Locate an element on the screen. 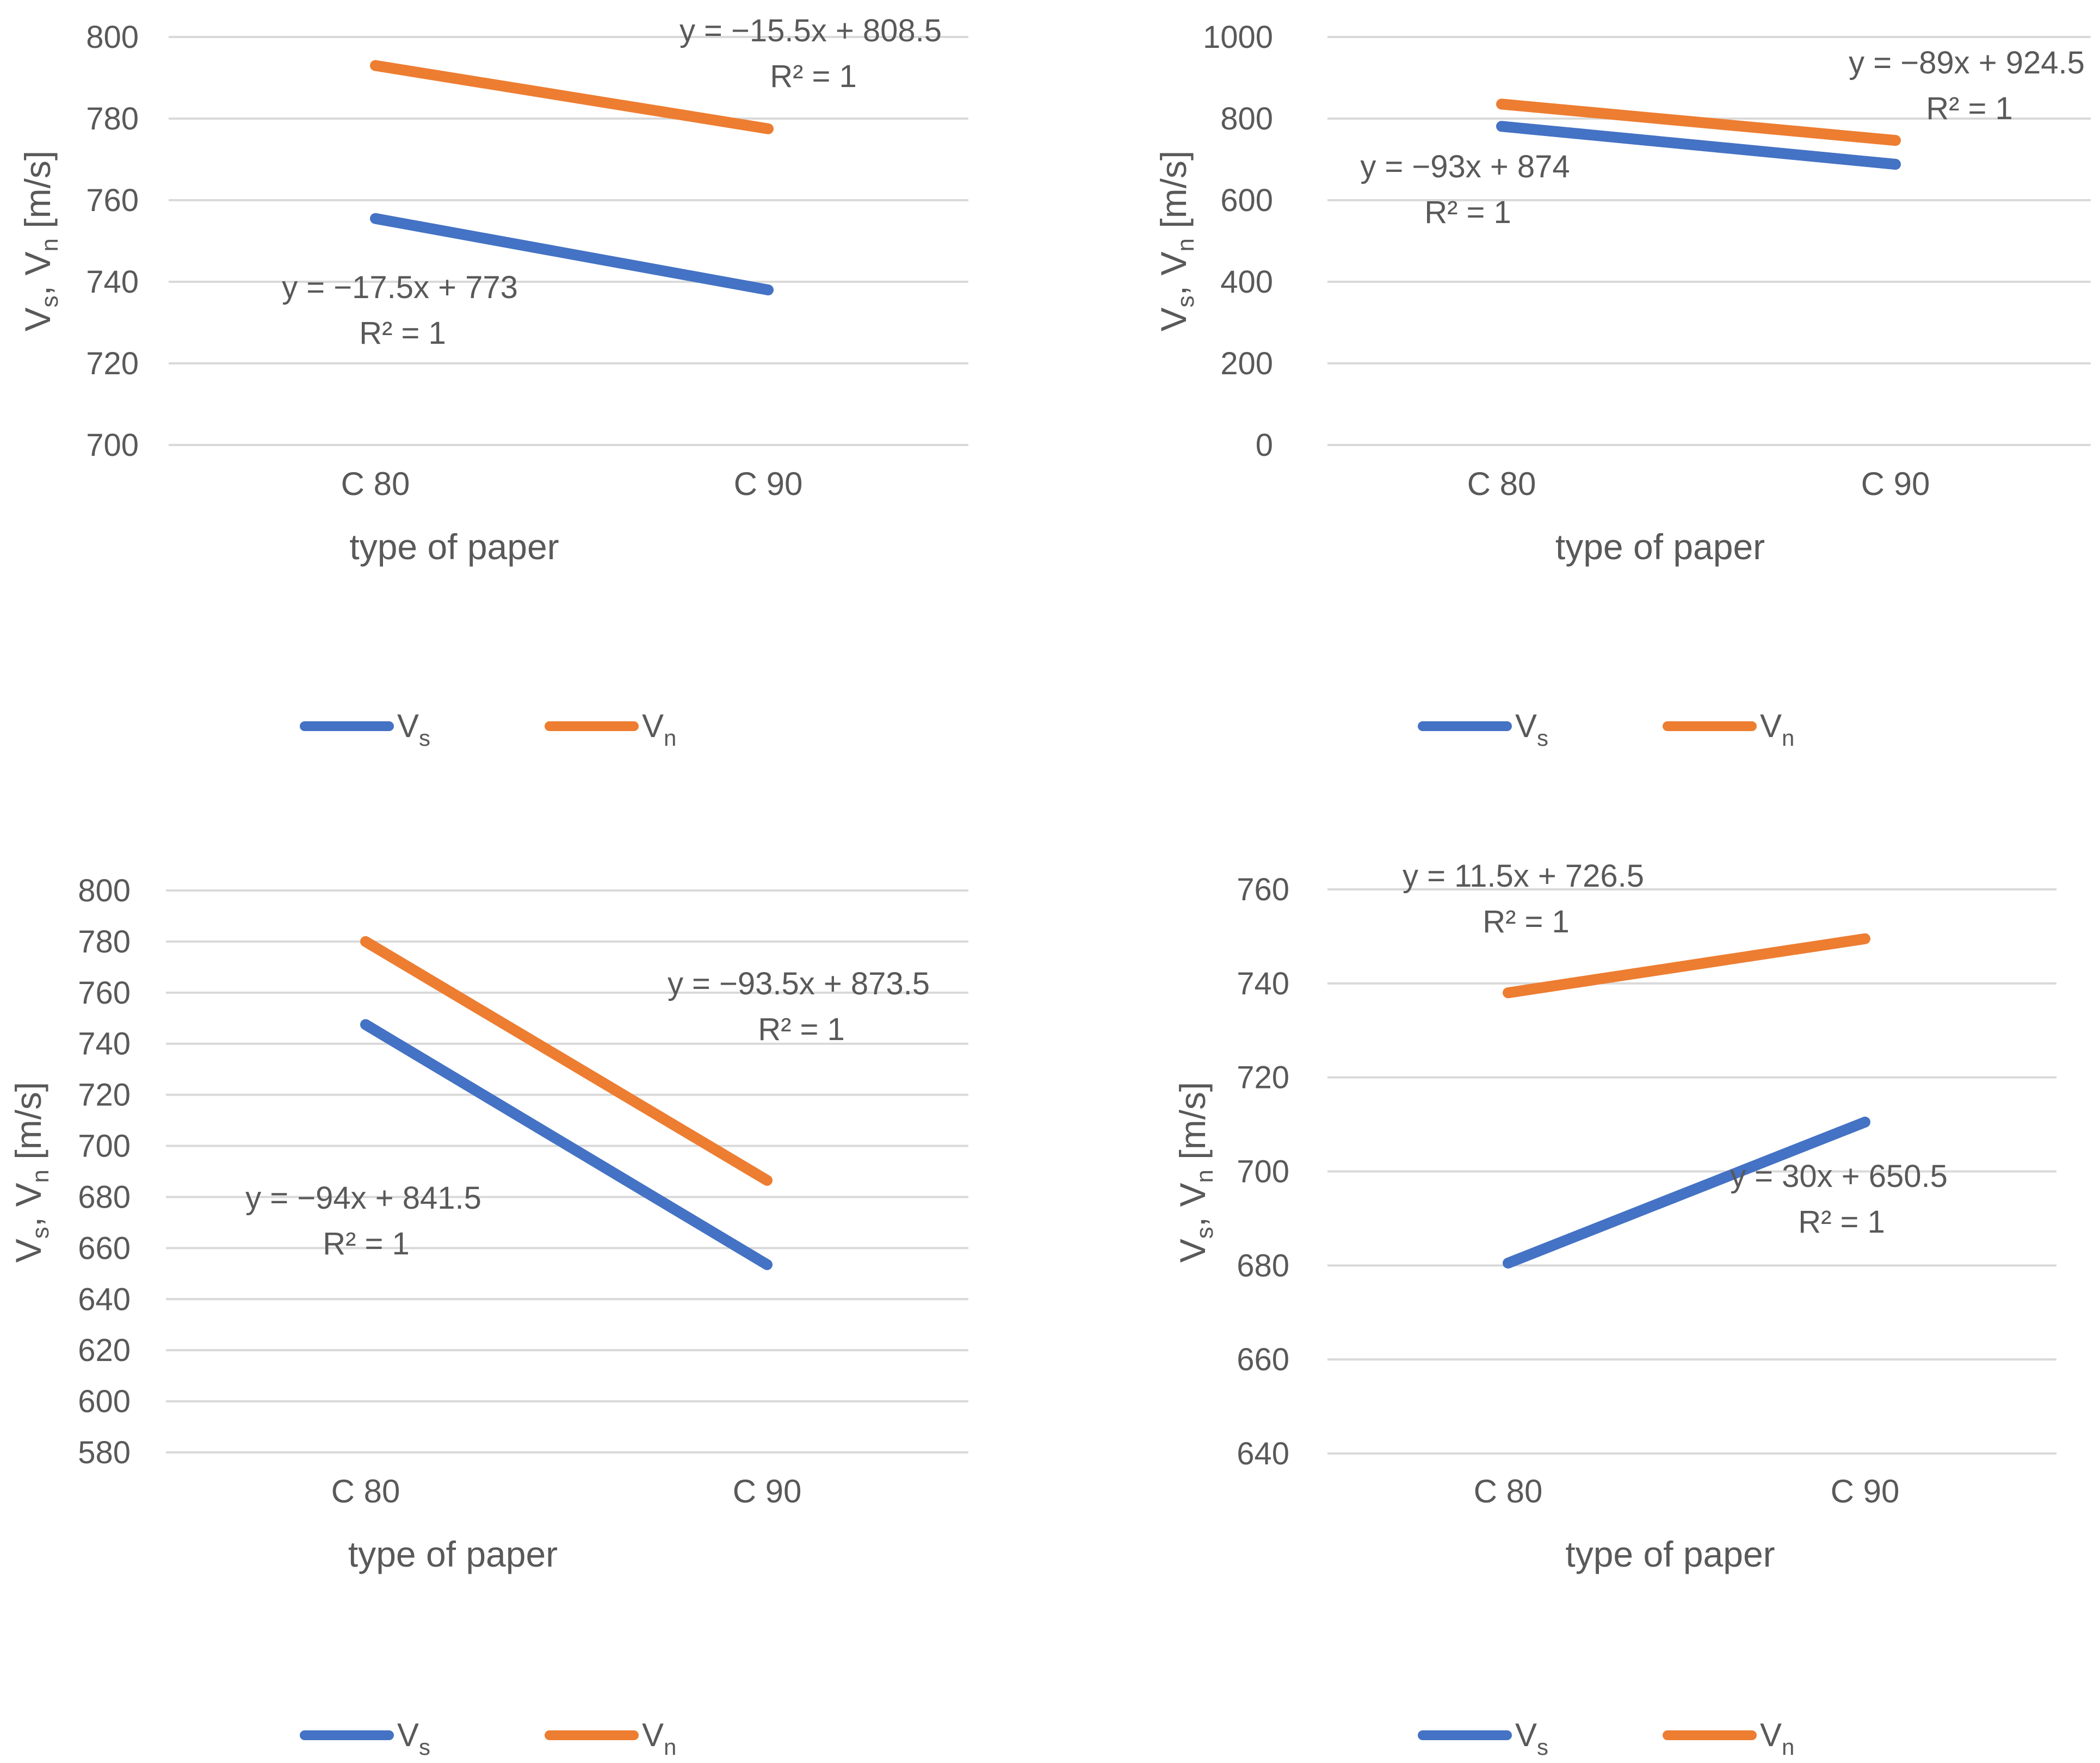 The width and height of the screenshot is (2100, 1763). trendline-equation: y = −94x + 841.5 is located at coordinates (363, 1198).